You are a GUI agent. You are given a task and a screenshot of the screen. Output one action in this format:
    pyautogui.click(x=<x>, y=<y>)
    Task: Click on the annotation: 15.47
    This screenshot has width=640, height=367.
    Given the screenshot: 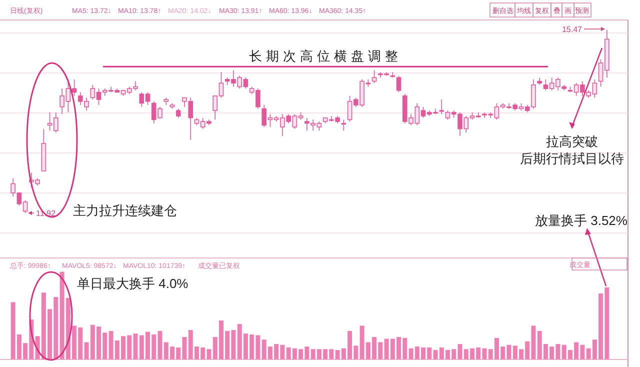 What is the action you would take?
    pyautogui.click(x=572, y=29)
    